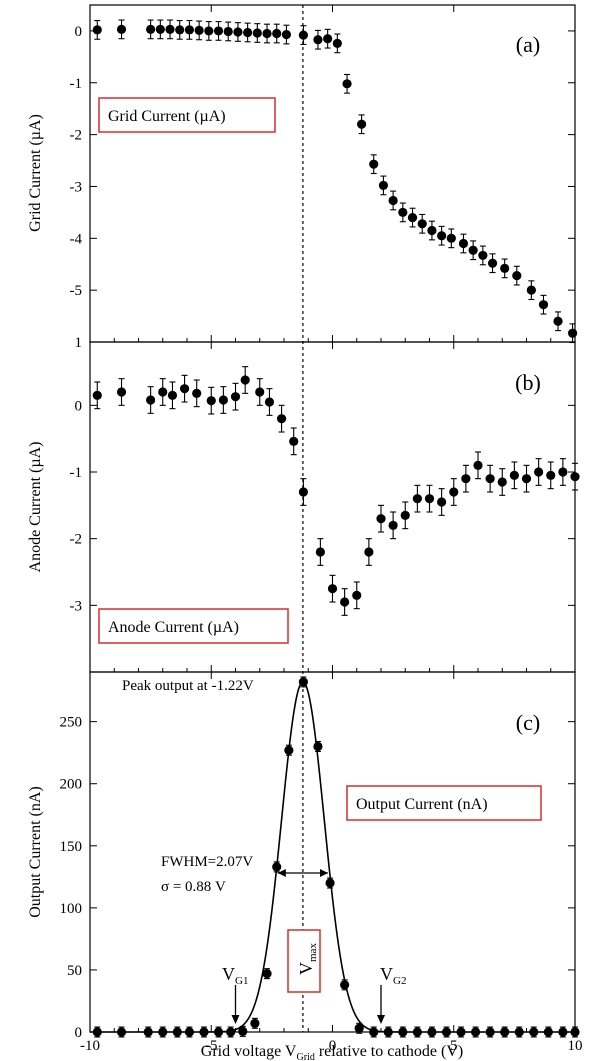  Describe the element at coordinates (193, 887) in the screenshot. I see `sigma-annotation: σ = 0.88 V` at that location.